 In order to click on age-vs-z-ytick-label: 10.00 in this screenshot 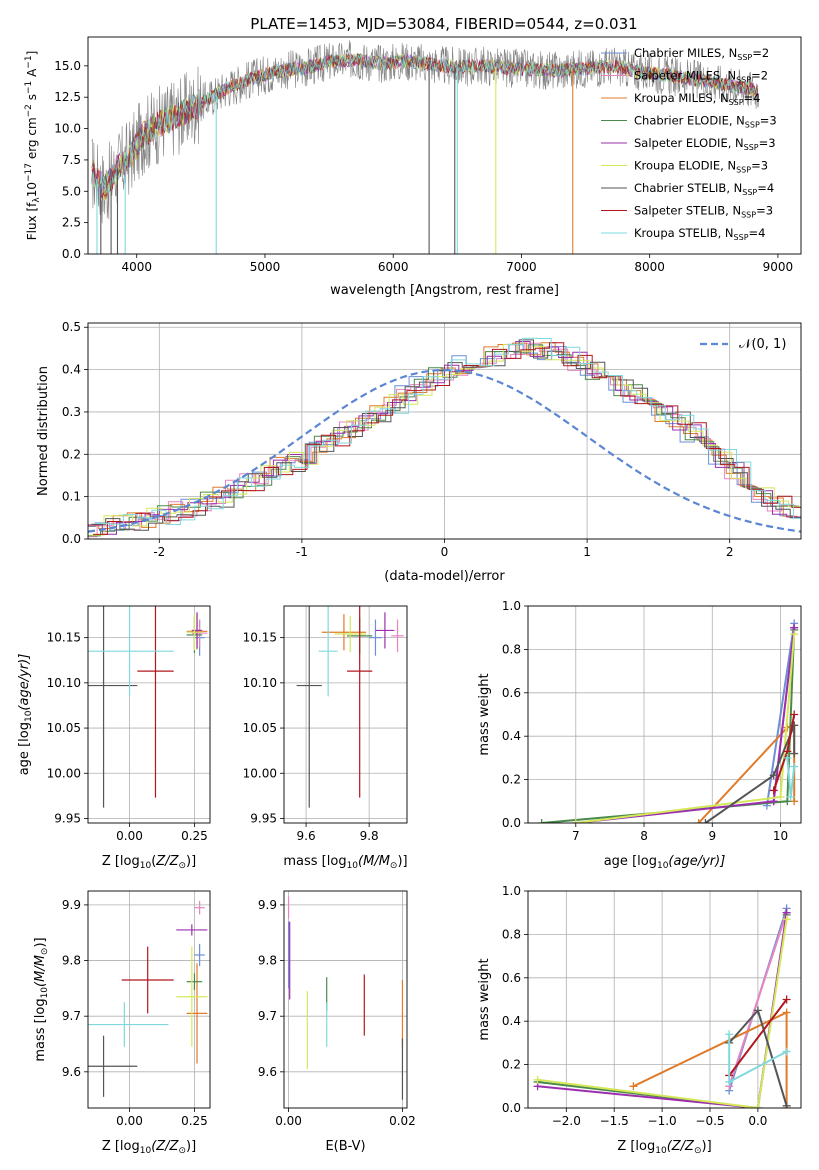, I will do `click(64, 773)`.